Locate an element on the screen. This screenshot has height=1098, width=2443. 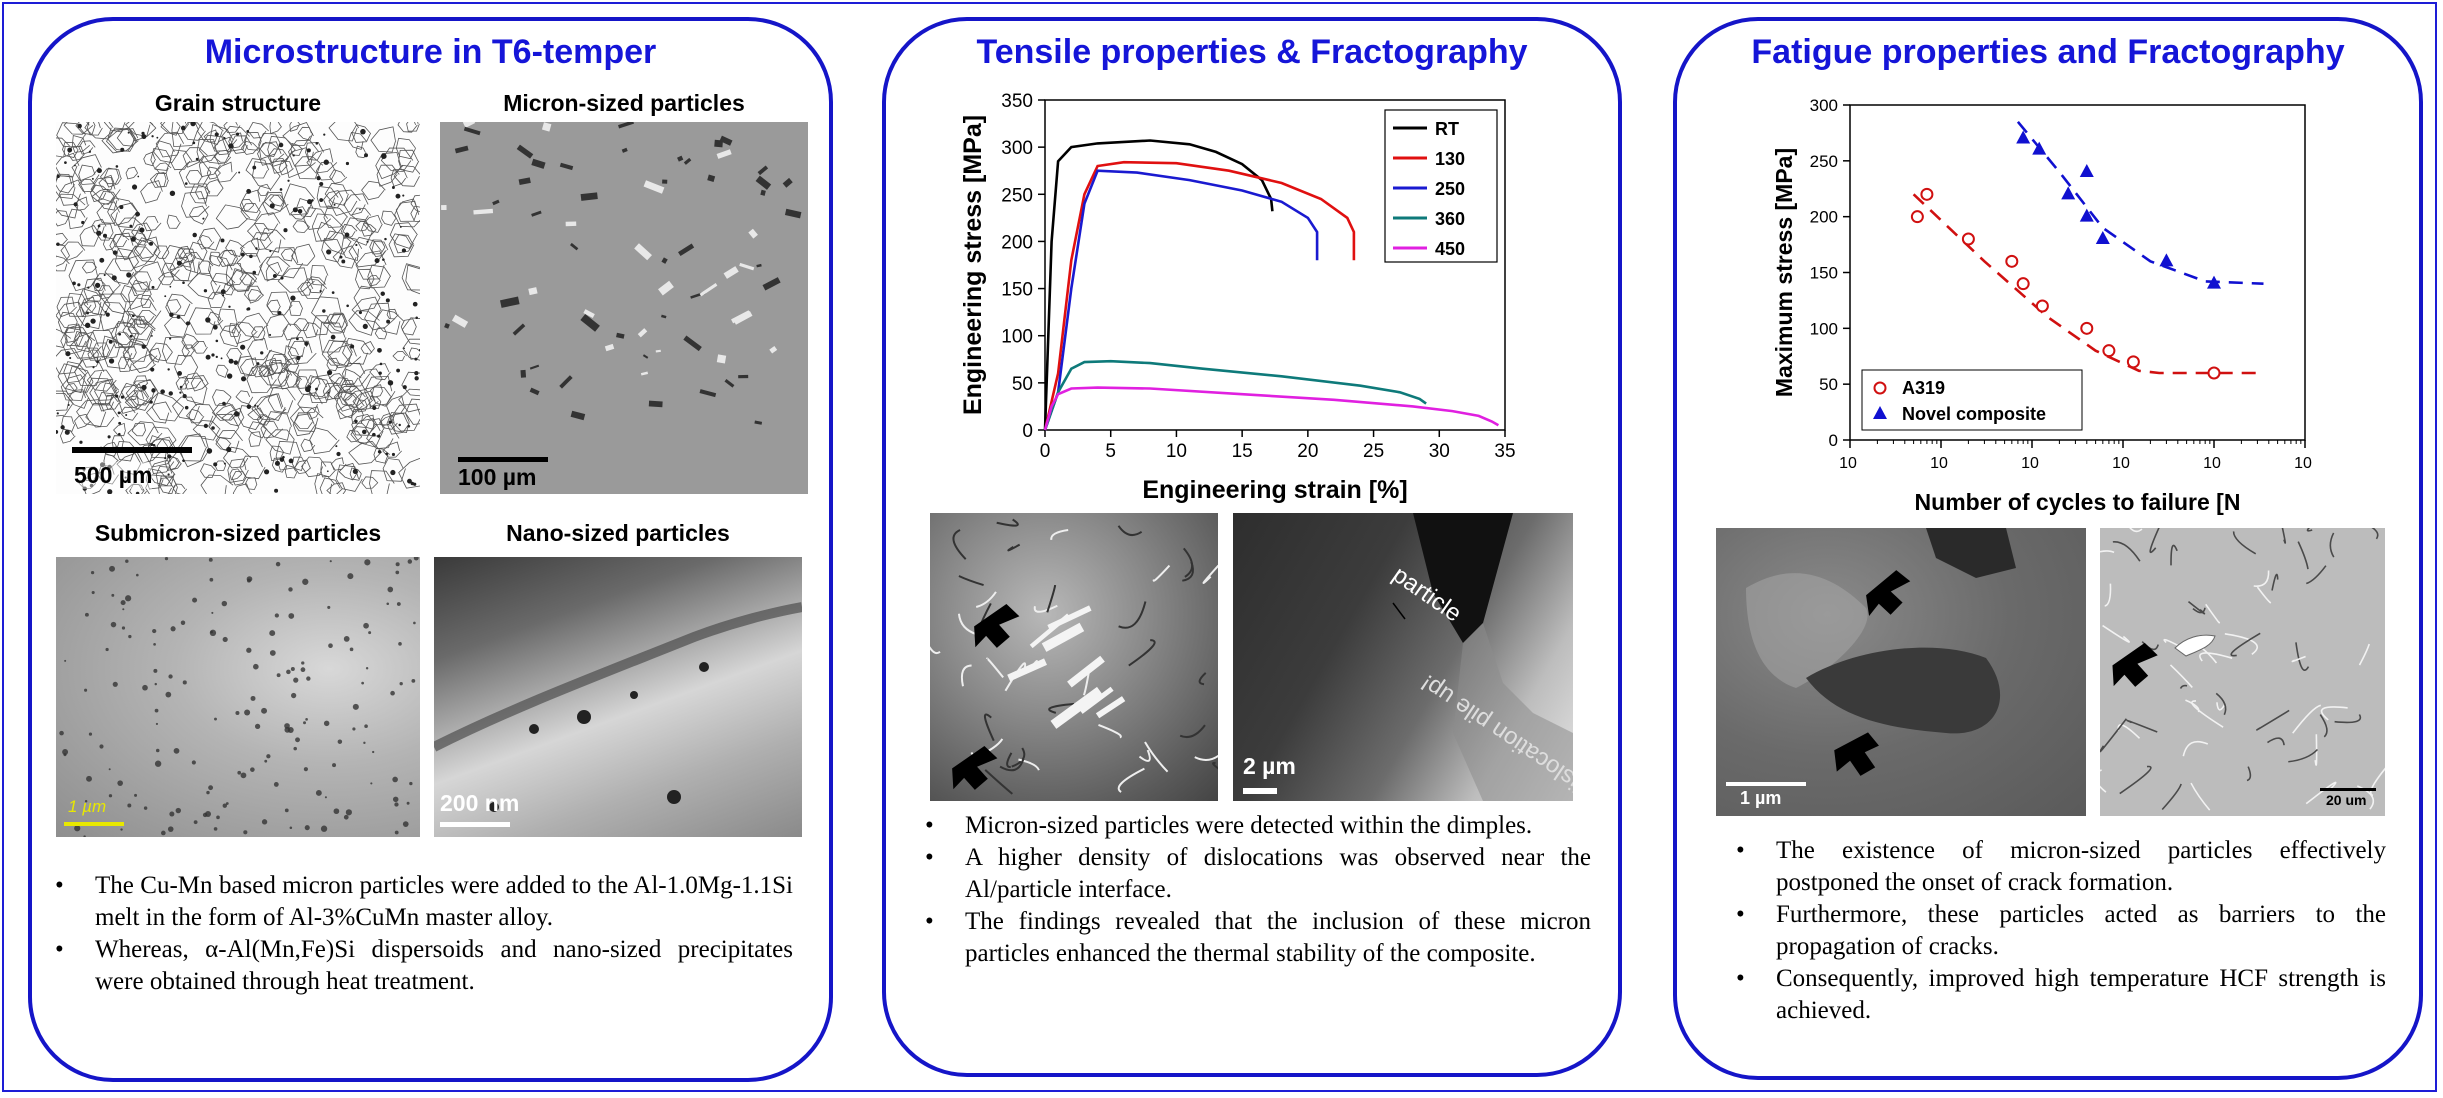
panel-title: Microstructure in T6-temper is located at coordinates (430, 52).